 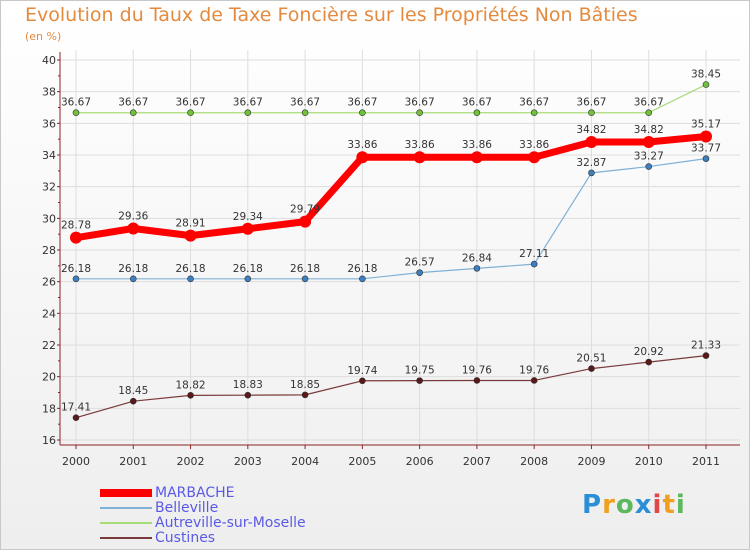 I want to click on data-label: 32.87, so click(x=591, y=163).